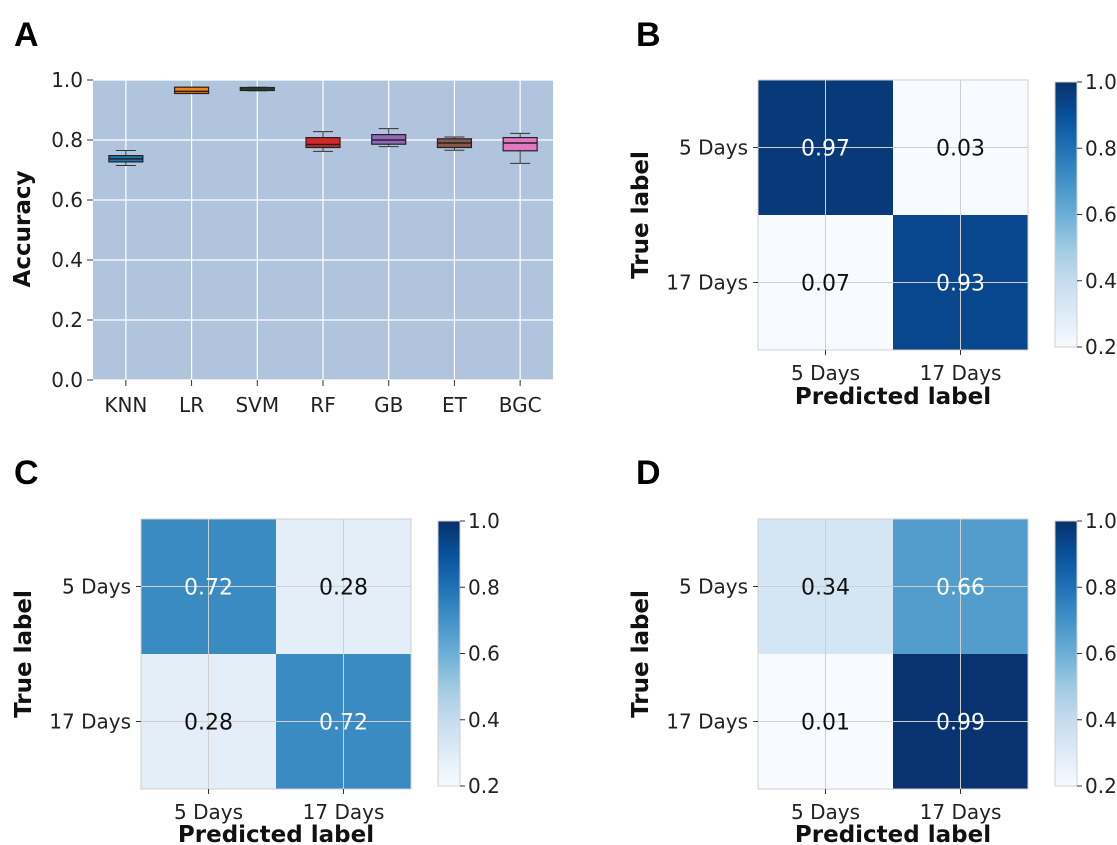 The width and height of the screenshot is (1117, 845). I want to click on x-tick-label: SVM, so click(257, 405).